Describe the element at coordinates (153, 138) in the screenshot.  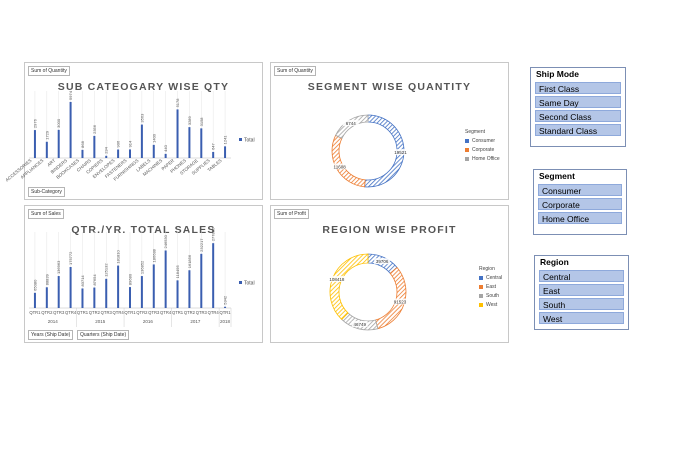
I see `data-label: 1400` at that location.